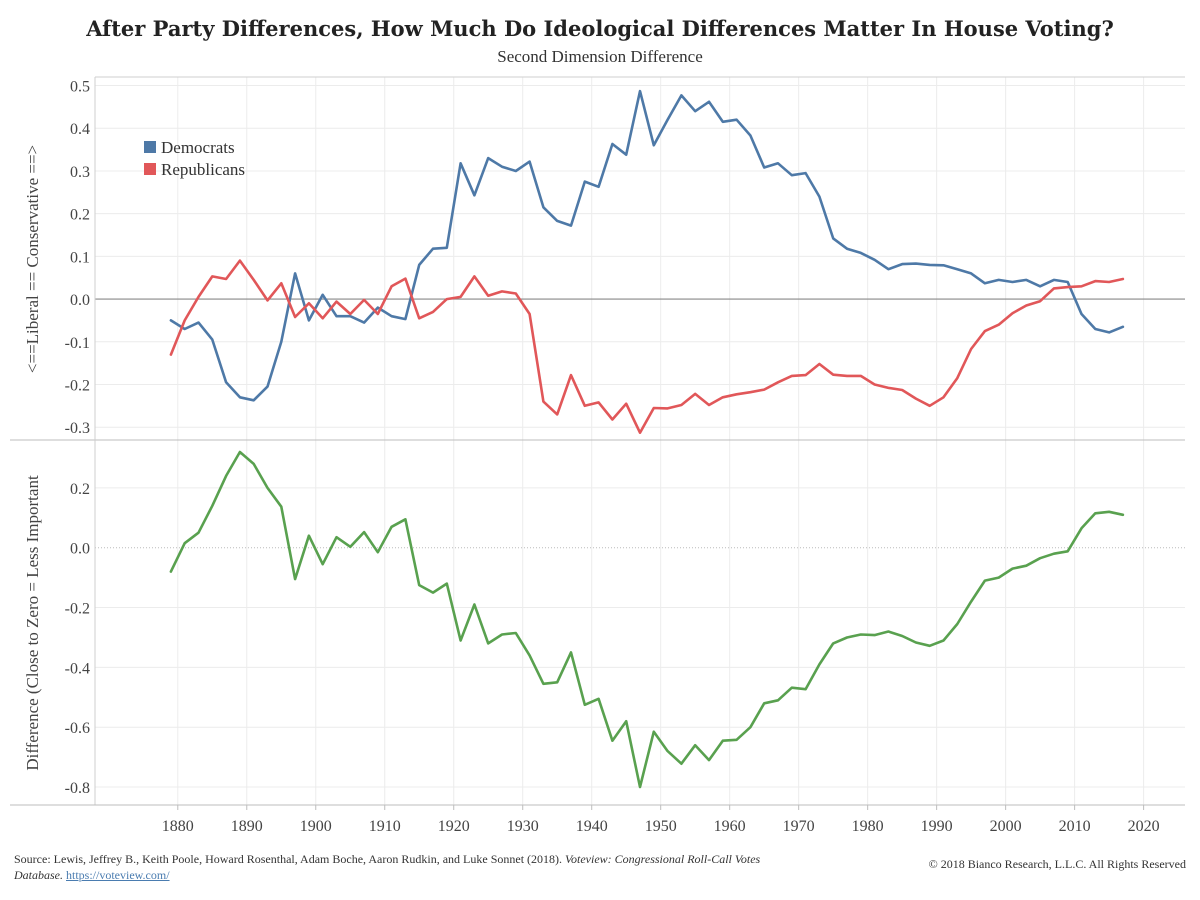 The image size is (1200, 900). What do you see at coordinates (385, 826) in the screenshot?
I see `x-tick-label: 1910` at bounding box center [385, 826].